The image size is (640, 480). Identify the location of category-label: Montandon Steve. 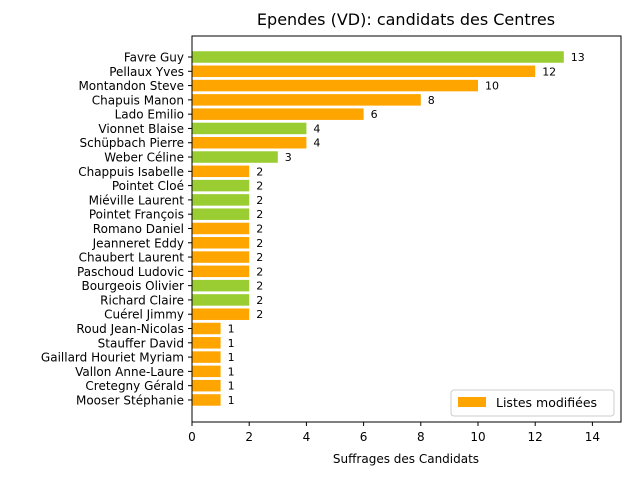
(131, 86).